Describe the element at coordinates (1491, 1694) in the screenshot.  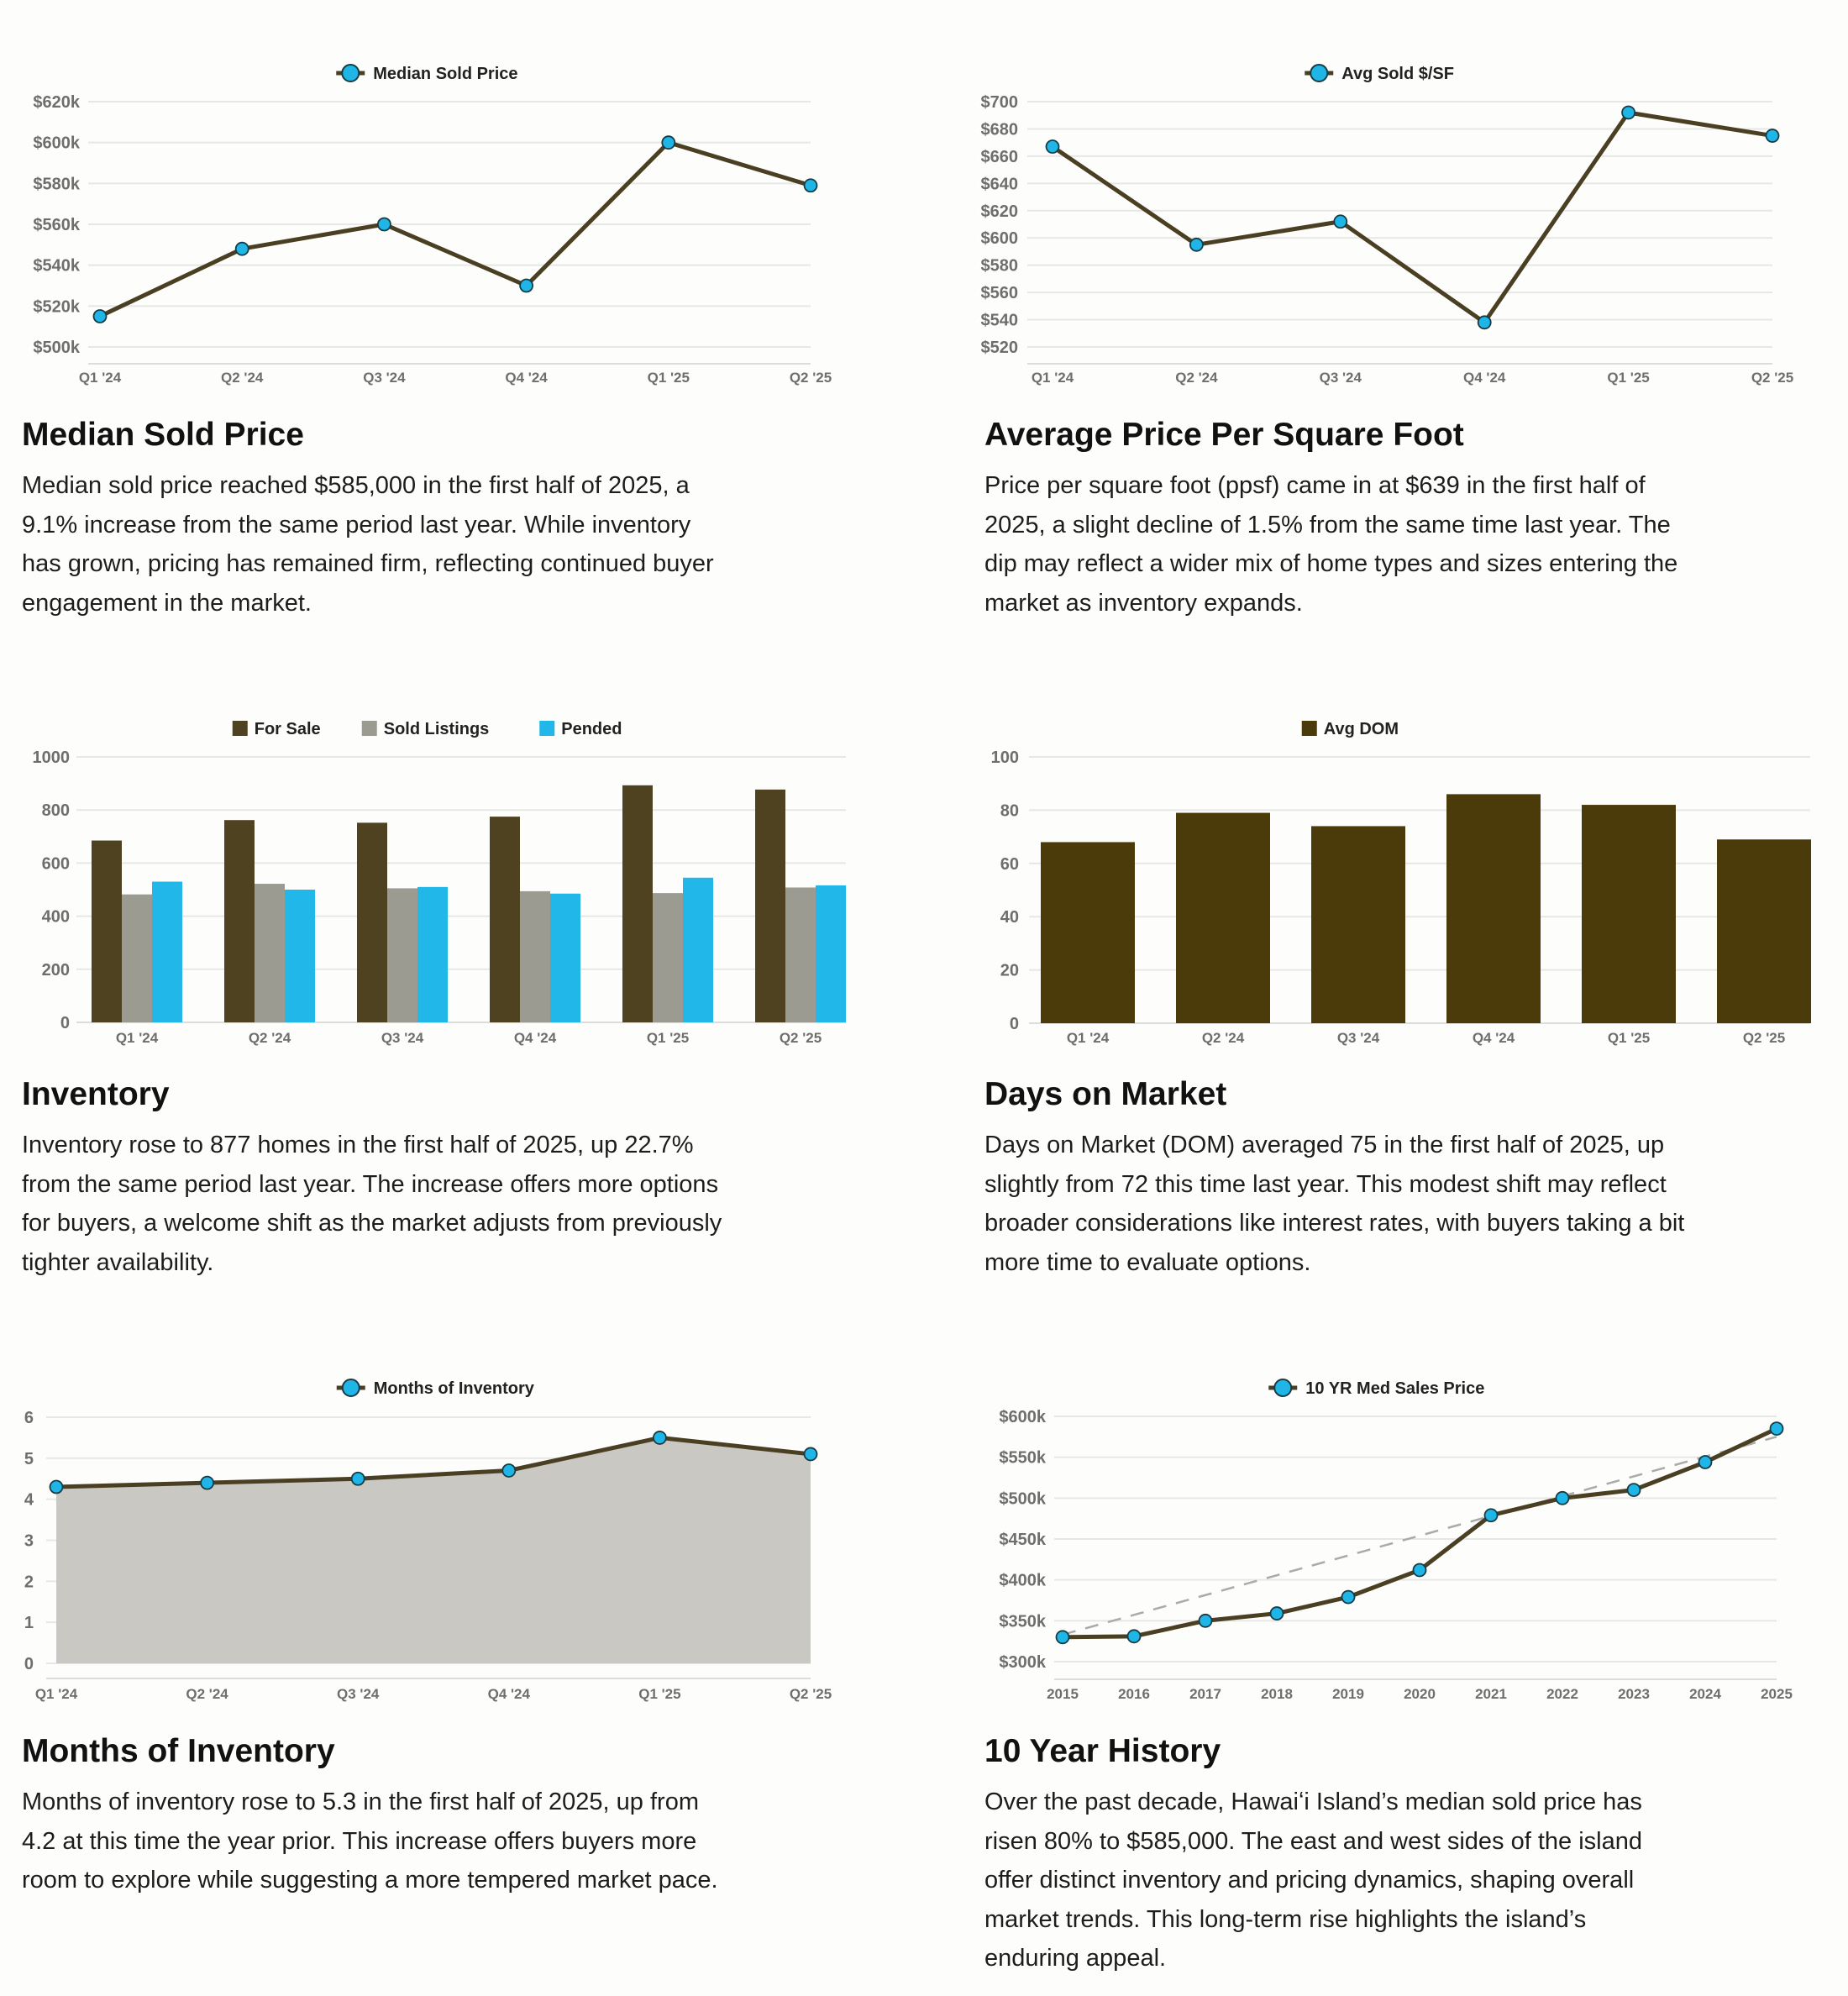
I see `x-tick-label: 2021` at that location.